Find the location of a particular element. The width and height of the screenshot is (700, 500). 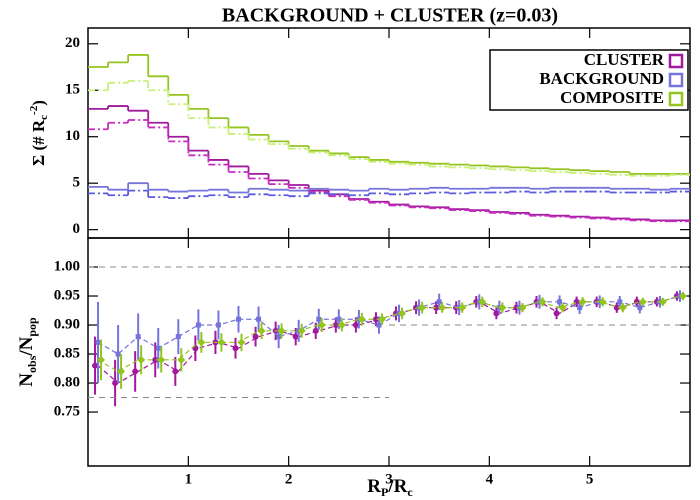

y-tick-label: 0.85 is located at coordinates (67, 353).